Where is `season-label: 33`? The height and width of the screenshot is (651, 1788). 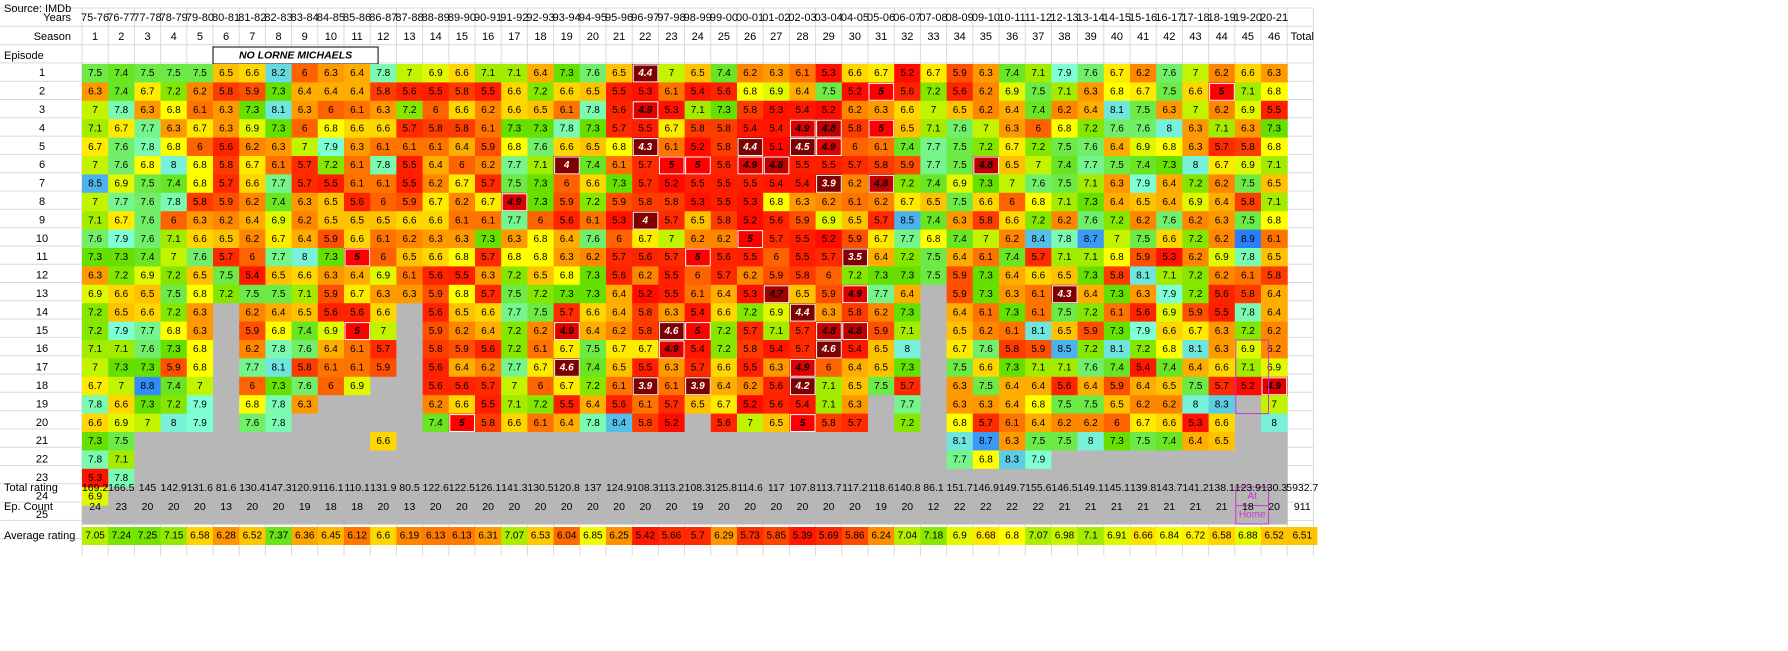
season-label: 33 is located at coordinates (933, 37).